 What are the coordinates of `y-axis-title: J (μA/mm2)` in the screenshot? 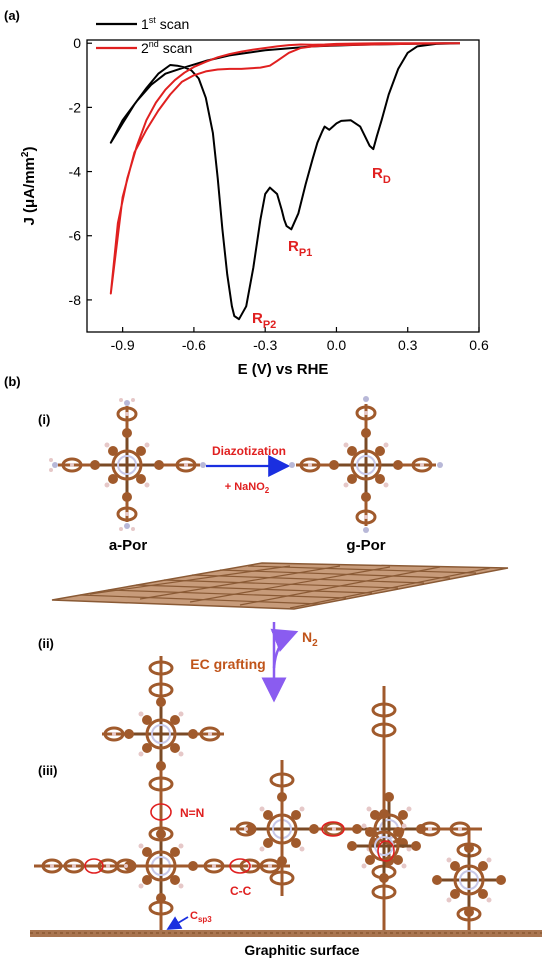 It's located at (29, 186).